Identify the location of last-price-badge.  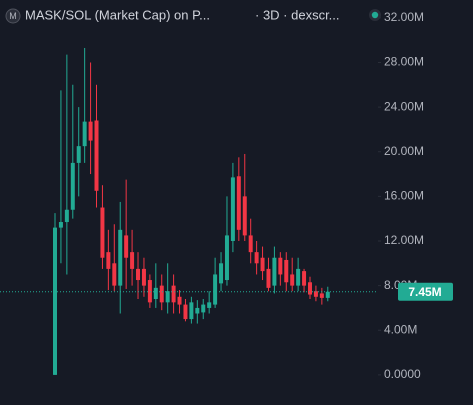
(425, 291).